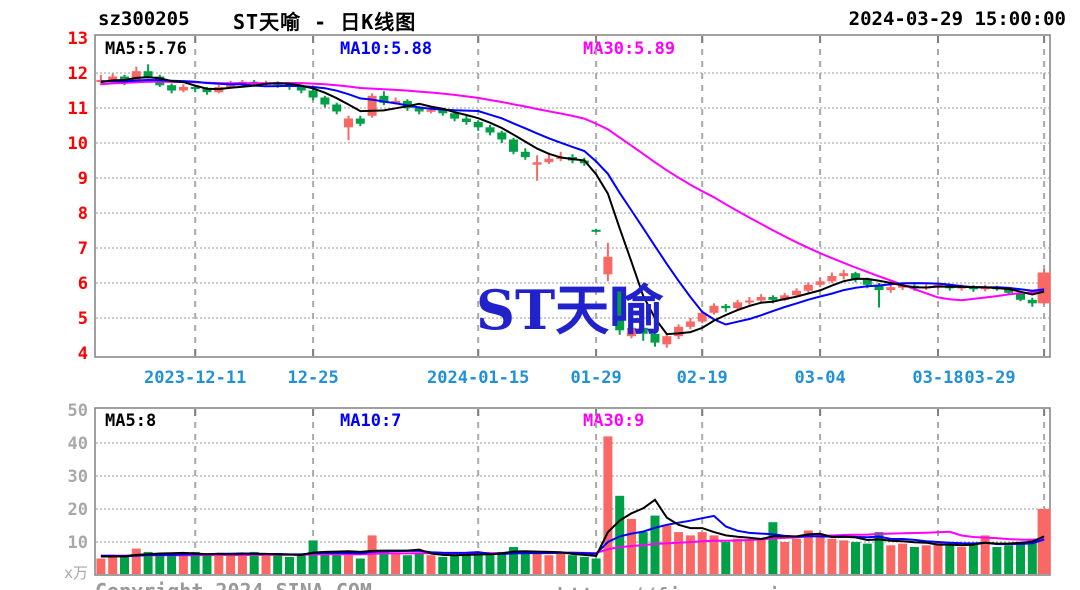 The height and width of the screenshot is (590, 1080). Describe the element at coordinates (325, 22) in the screenshot. I see `chart-title: ST天喻 - 日K线图` at that location.